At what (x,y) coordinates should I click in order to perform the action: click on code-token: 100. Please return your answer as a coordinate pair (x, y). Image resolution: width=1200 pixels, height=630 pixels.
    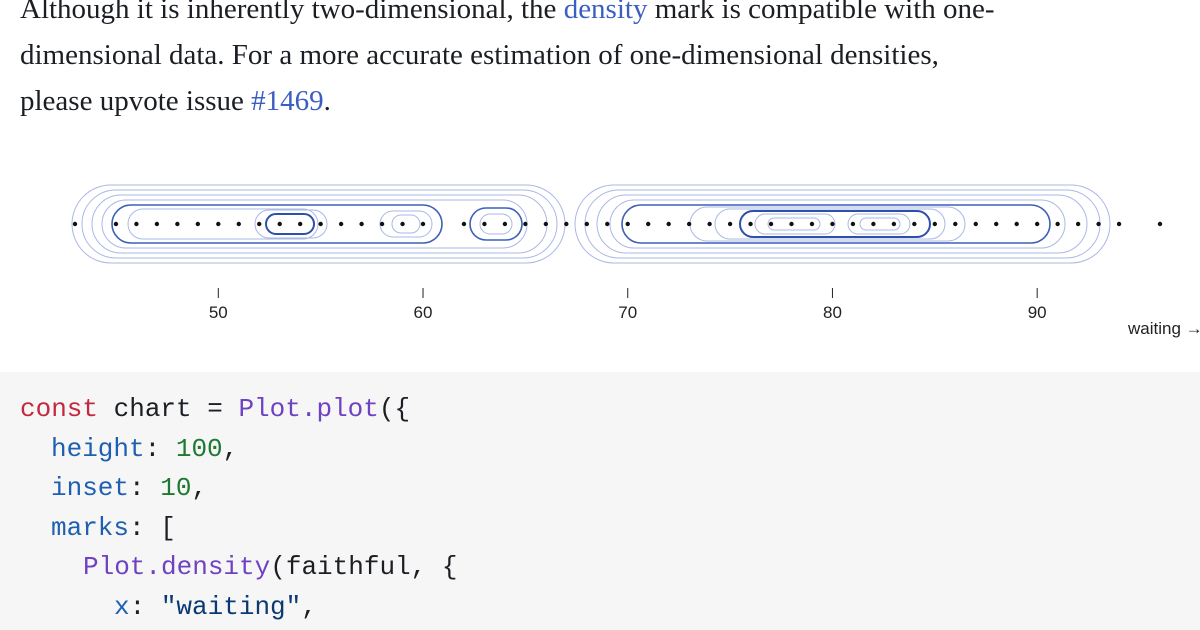
    Looking at the image, I should click on (199, 448).